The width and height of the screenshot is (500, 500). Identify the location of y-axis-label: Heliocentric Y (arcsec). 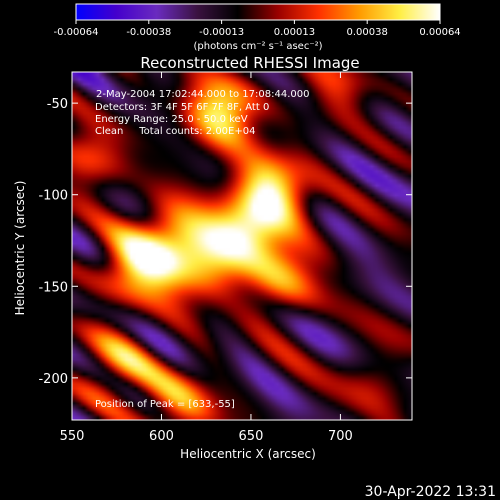
(20, 248).